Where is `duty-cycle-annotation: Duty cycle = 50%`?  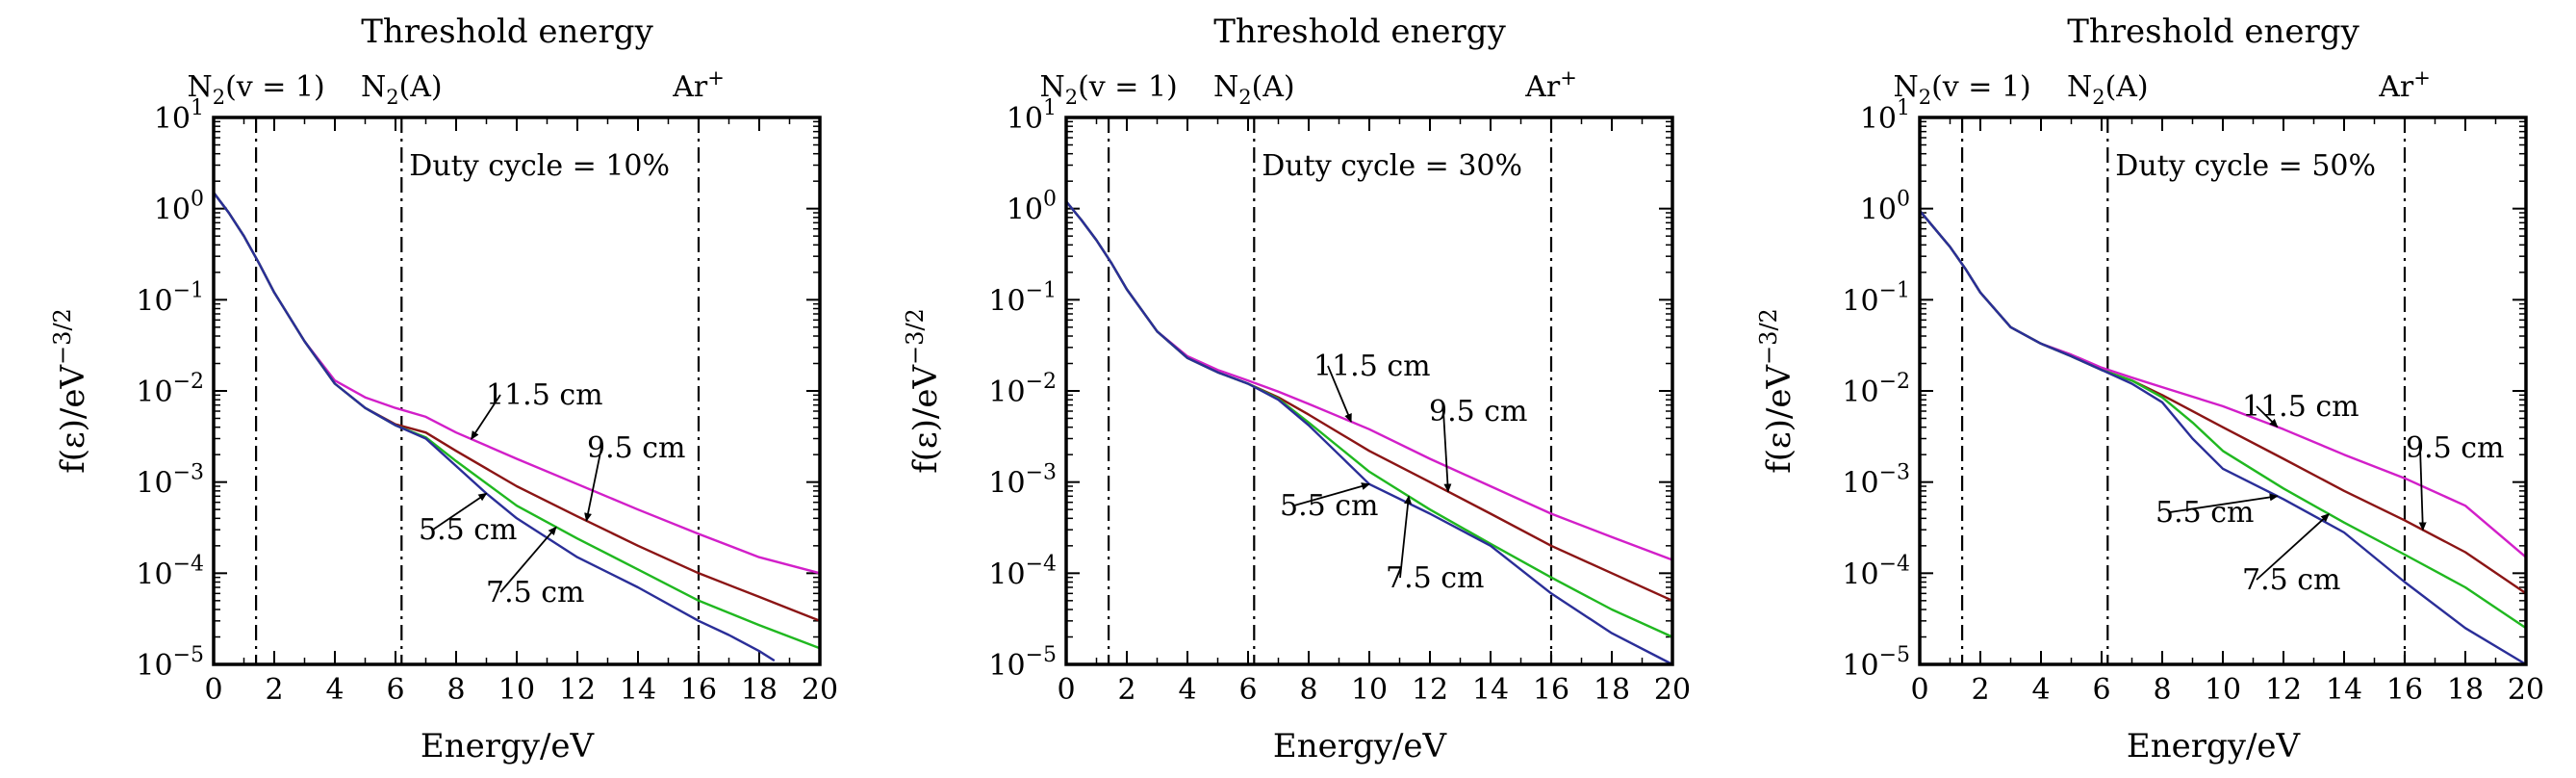
duty-cycle-annotation: Duty cycle = 50% is located at coordinates (2245, 166).